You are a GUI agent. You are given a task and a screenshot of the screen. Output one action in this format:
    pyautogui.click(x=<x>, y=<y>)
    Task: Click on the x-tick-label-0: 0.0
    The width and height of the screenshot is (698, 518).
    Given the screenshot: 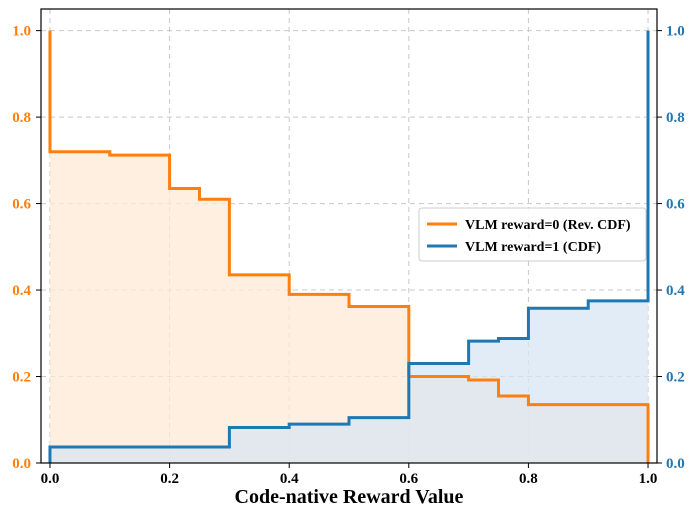 What is the action you would take?
    pyautogui.click(x=50, y=479)
    